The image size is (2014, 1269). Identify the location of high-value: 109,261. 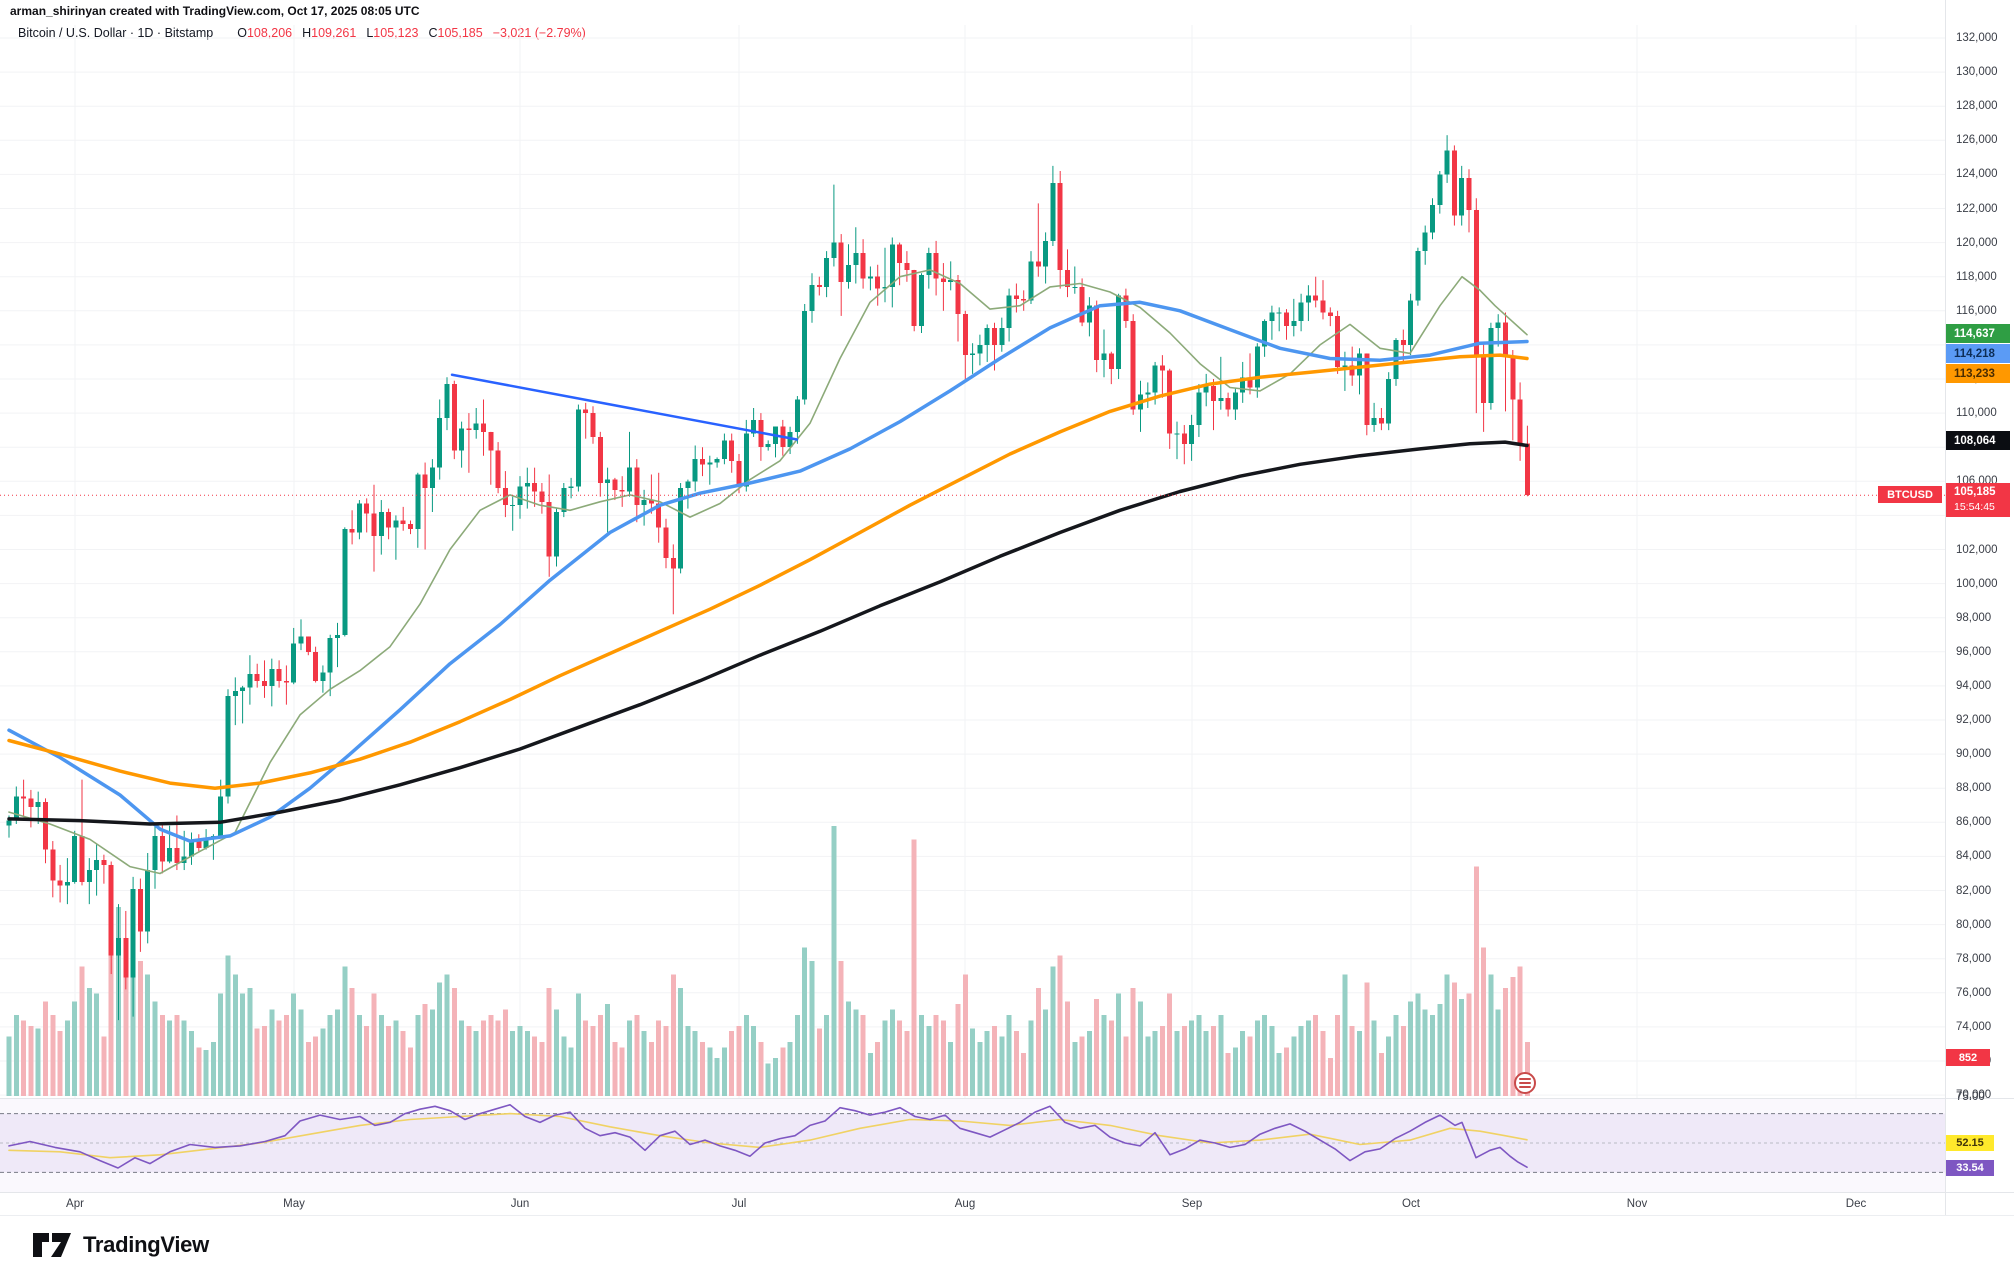
(334, 33).